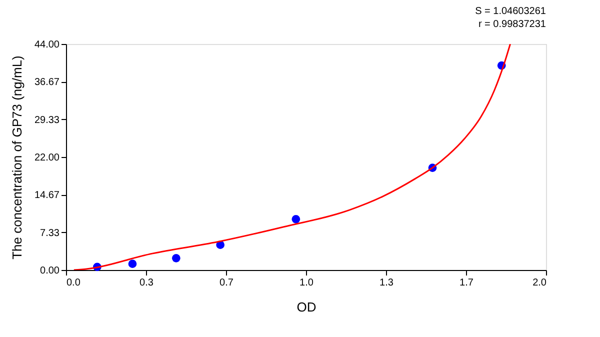 This screenshot has height=337, width=600. I want to click on text: S = 1.04603261, so click(510, 11).